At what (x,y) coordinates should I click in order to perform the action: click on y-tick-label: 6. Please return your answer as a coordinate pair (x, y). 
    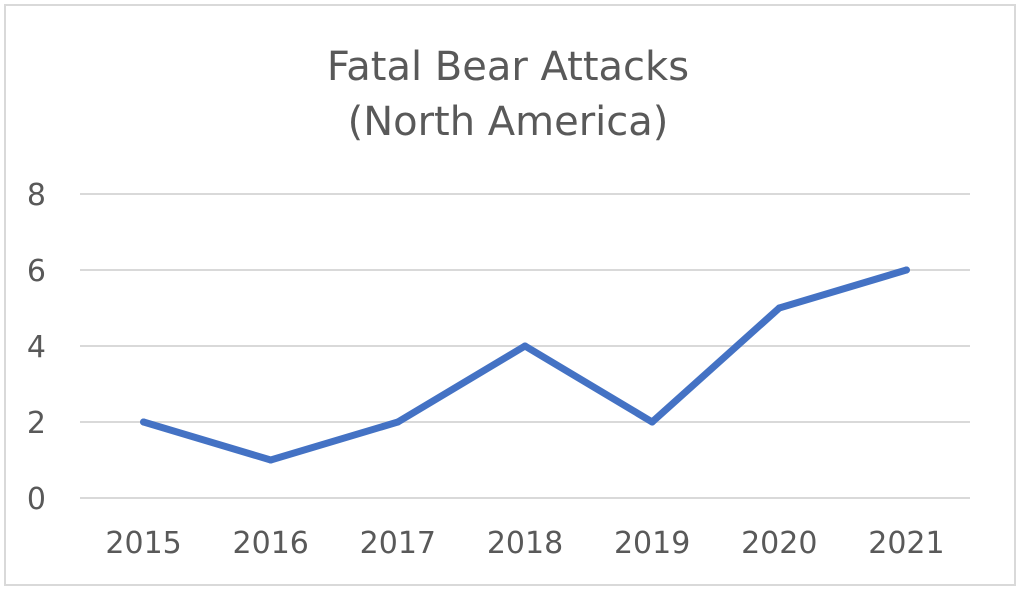
    Looking at the image, I should click on (36, 271).